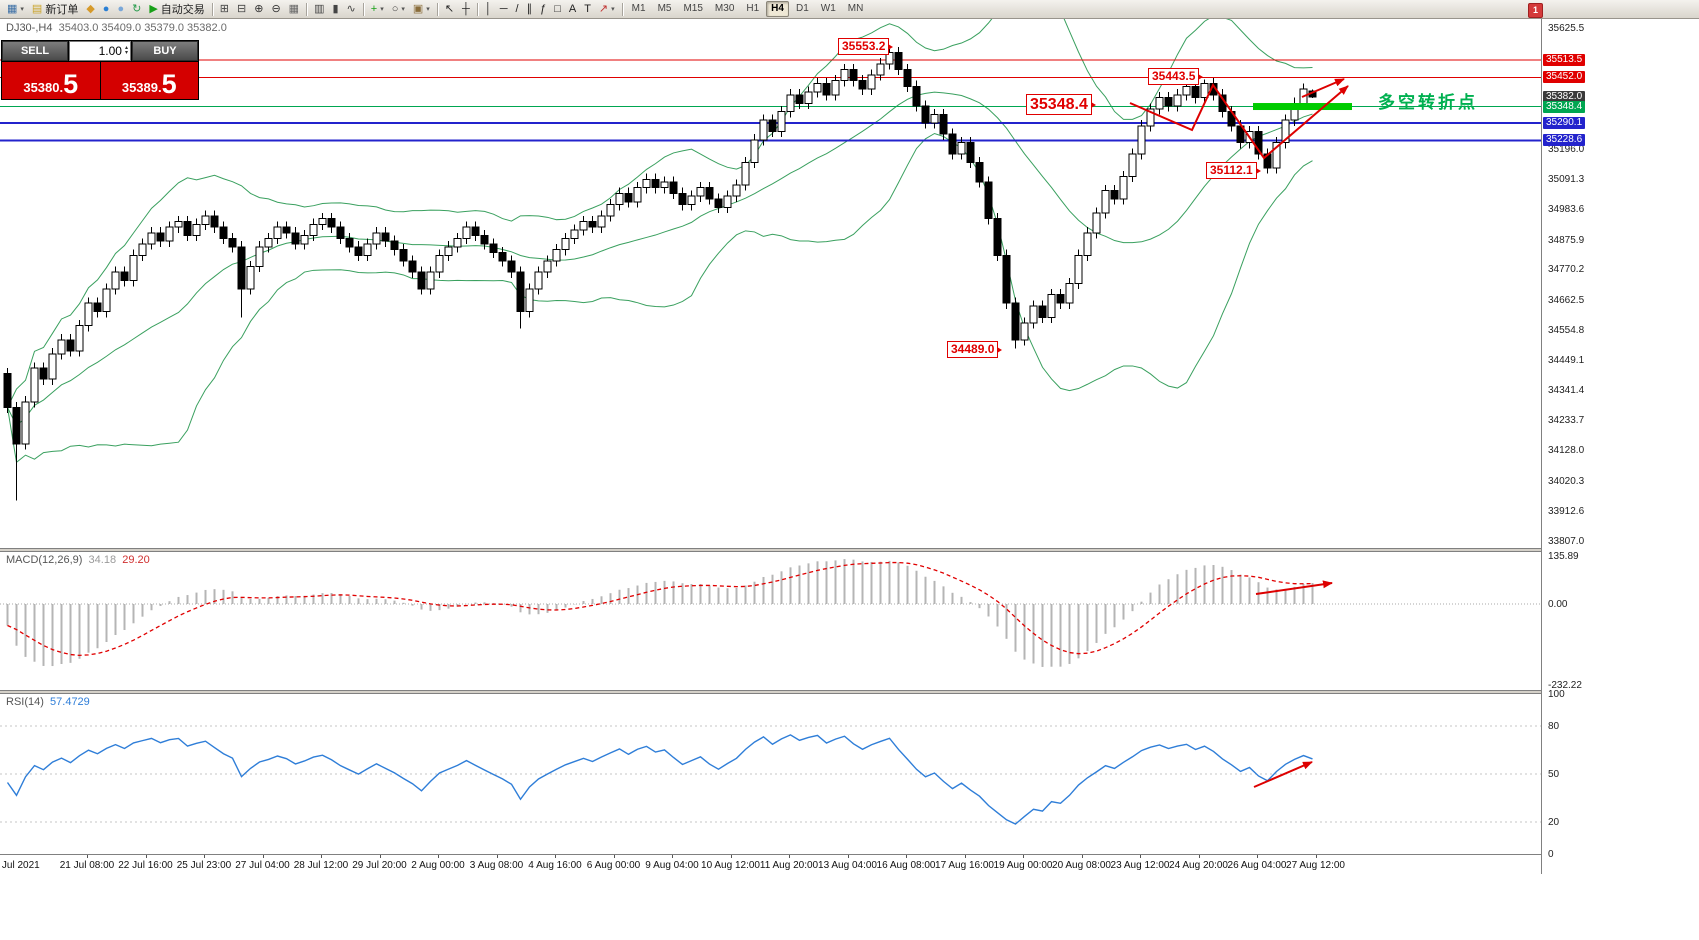 The image size is (1699, 940). What do you see at coordinates (1566, 451) in the screenshot?
I see `price-tick-label: 34128.0` at bounding box center [1566, 451].